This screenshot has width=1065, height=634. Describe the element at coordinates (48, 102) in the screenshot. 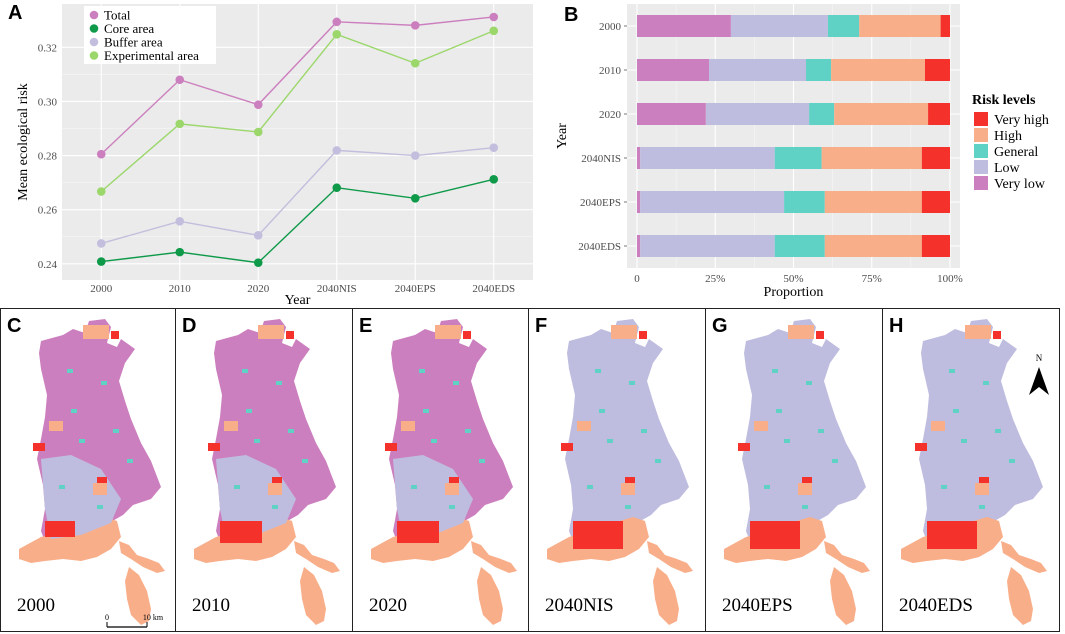

I see `y-tick-label: 0.30` at that location.